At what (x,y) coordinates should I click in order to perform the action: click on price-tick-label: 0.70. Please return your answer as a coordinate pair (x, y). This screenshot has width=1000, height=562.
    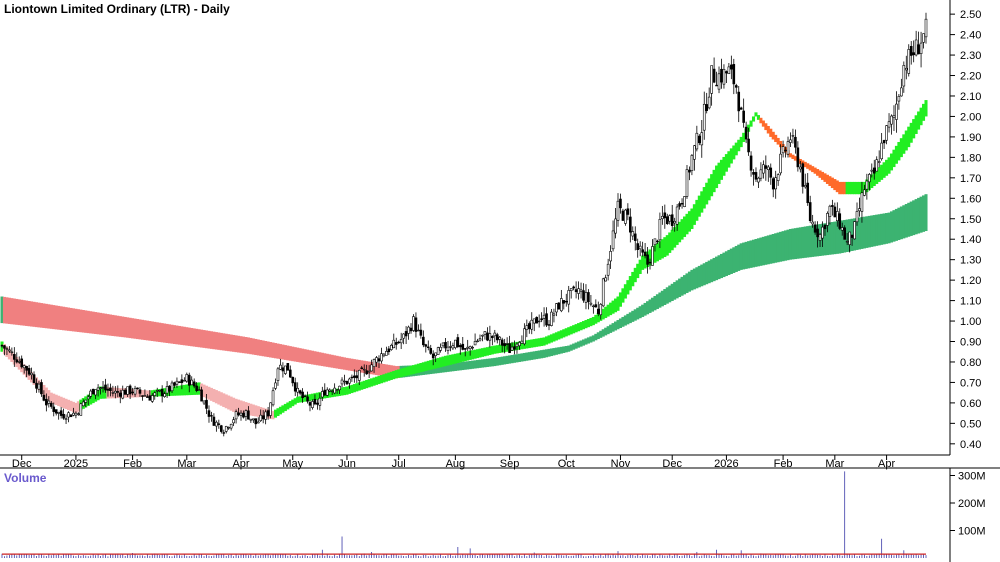
    Looking at the image, I should click on (970, 383).